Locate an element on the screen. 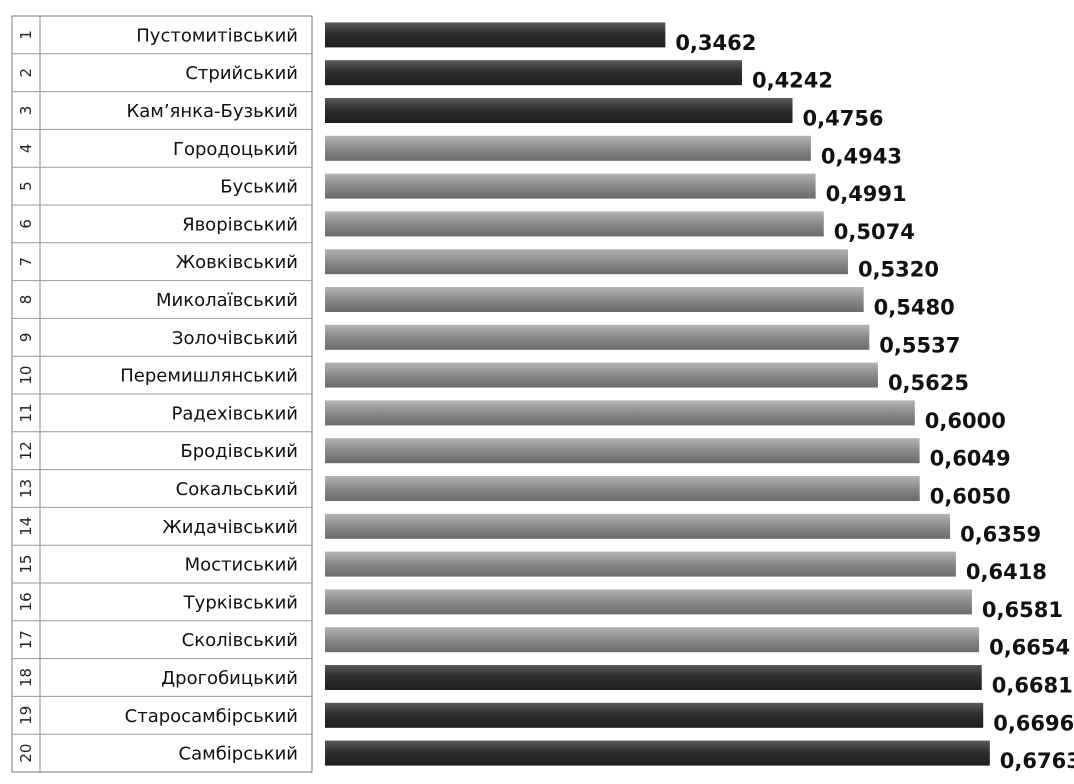 The image size is (1074, 784). value-label: 0,6681 is located at coordinates (1032, 686).